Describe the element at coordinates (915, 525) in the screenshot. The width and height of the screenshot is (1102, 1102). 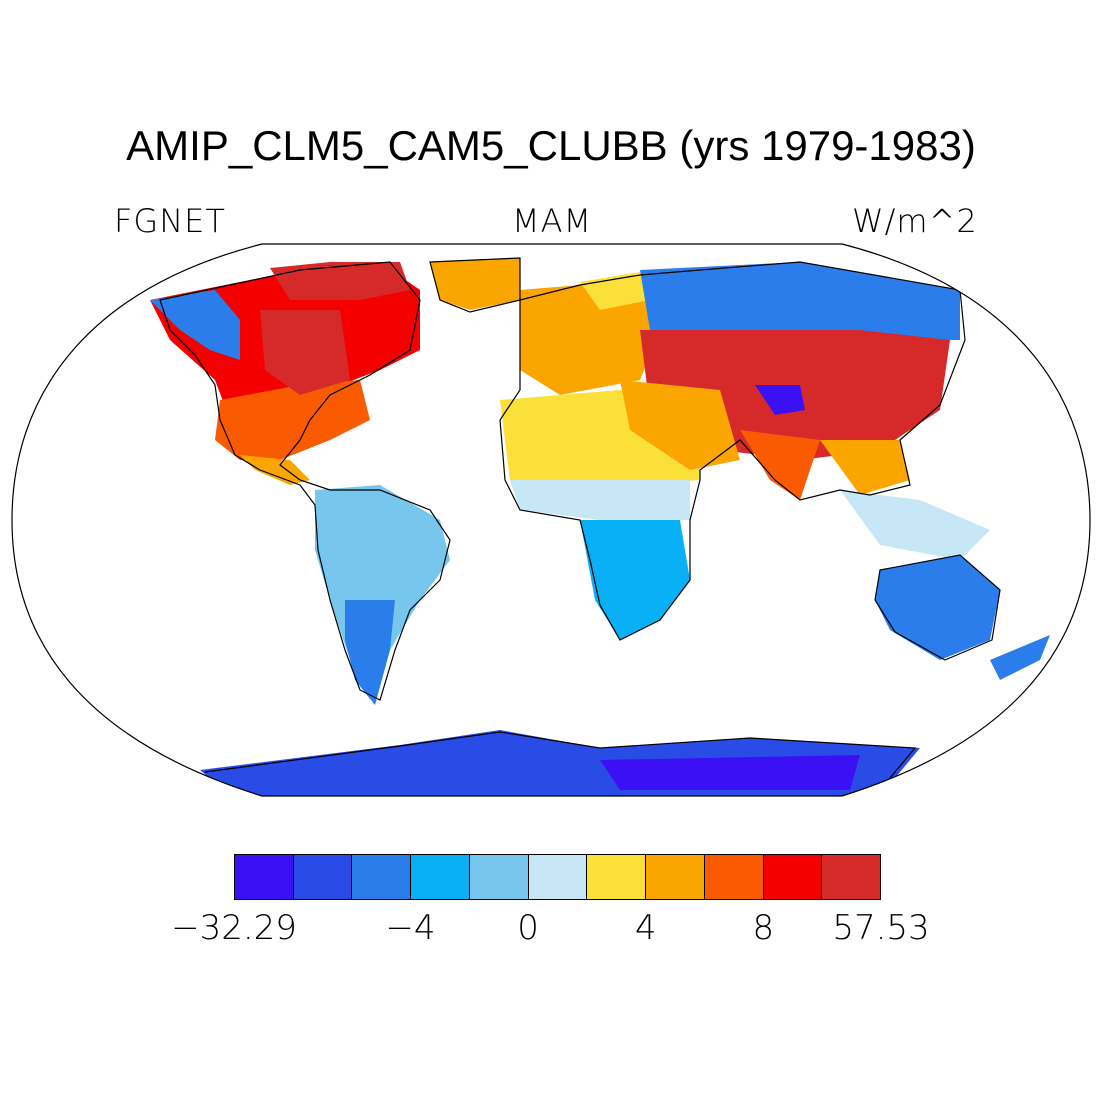
I see `region-southeast-asia` at that location.